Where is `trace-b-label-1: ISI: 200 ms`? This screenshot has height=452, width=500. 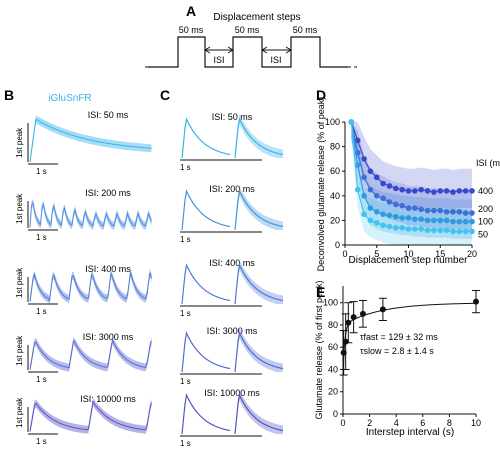 trace-b-label-1: ISI: 200 ms is located at coordinates (108, 193).